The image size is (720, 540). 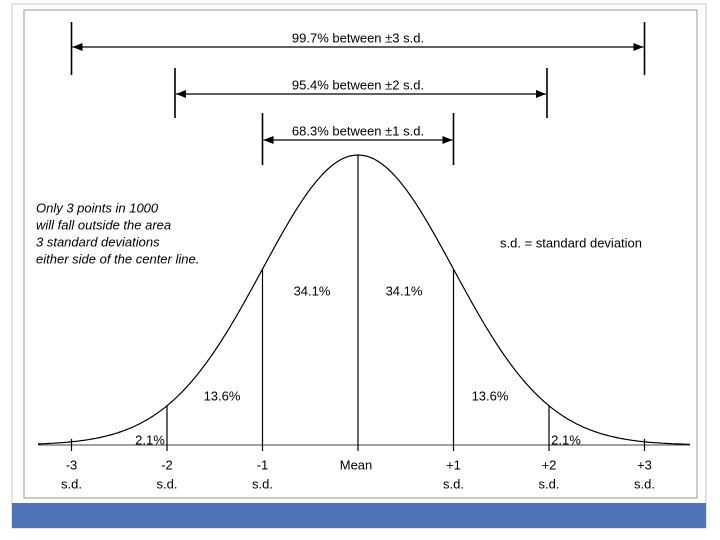 I want to click on axis-label: +3, so click(x=644, y=464).